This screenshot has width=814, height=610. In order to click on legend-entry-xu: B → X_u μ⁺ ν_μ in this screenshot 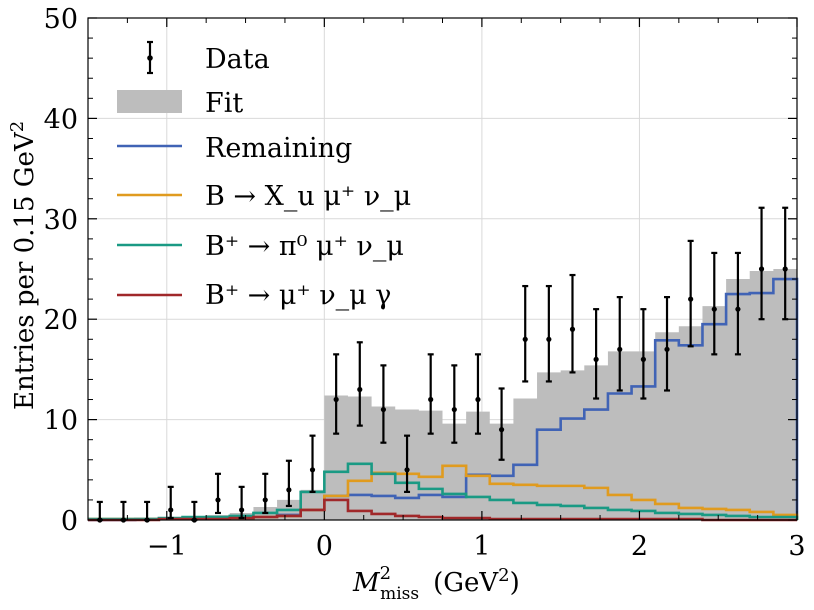, I will do `click(264, 196)`.